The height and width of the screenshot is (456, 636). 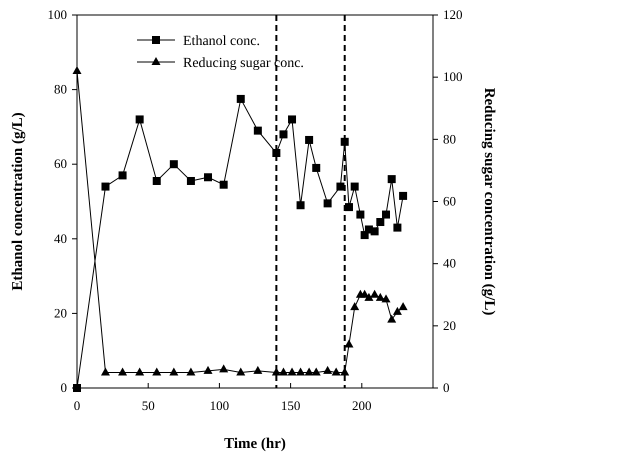 I want to click on y-tick-label: 40, so click(x=60, y=238).